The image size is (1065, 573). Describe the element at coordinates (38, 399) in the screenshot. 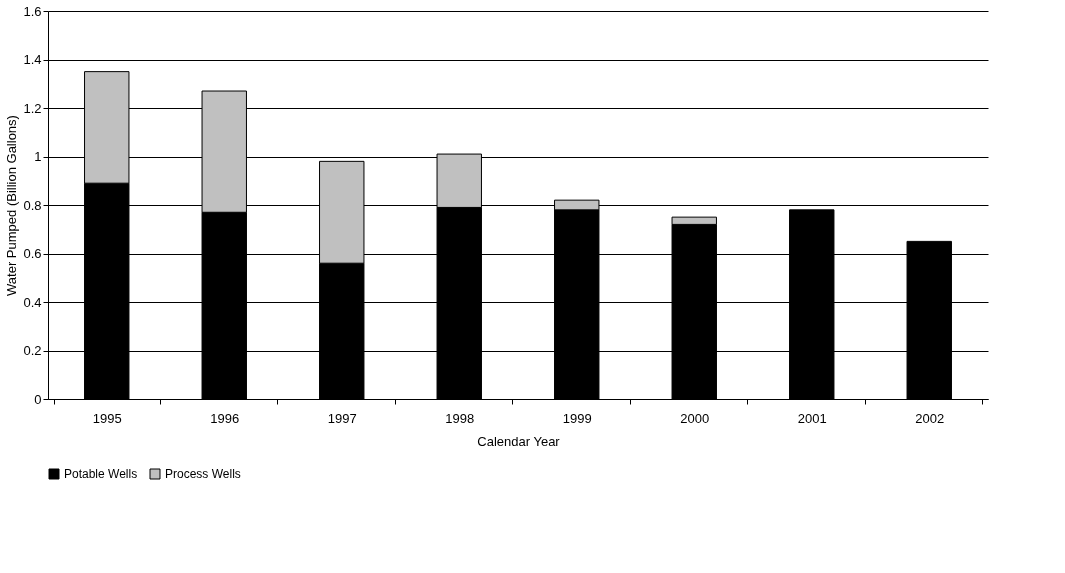

I see `y-tick-label: 0` at that location.